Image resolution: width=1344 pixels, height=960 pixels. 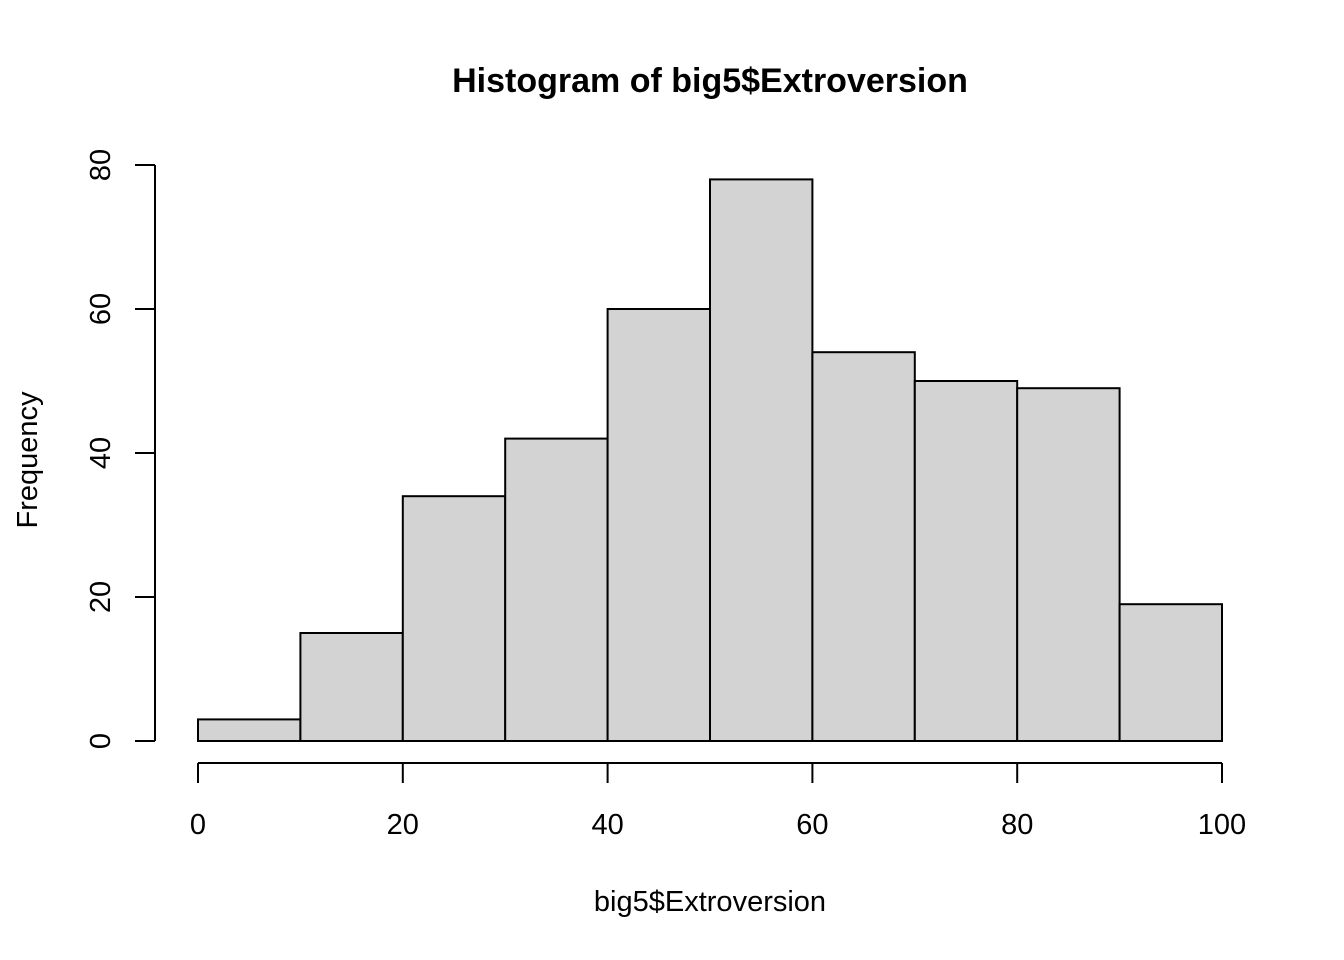 What do you see at coordinates (718, 801) in the screenshot?
I see `x-axis: 0 20 40 60 80 100` at bounding box center [718, 801].